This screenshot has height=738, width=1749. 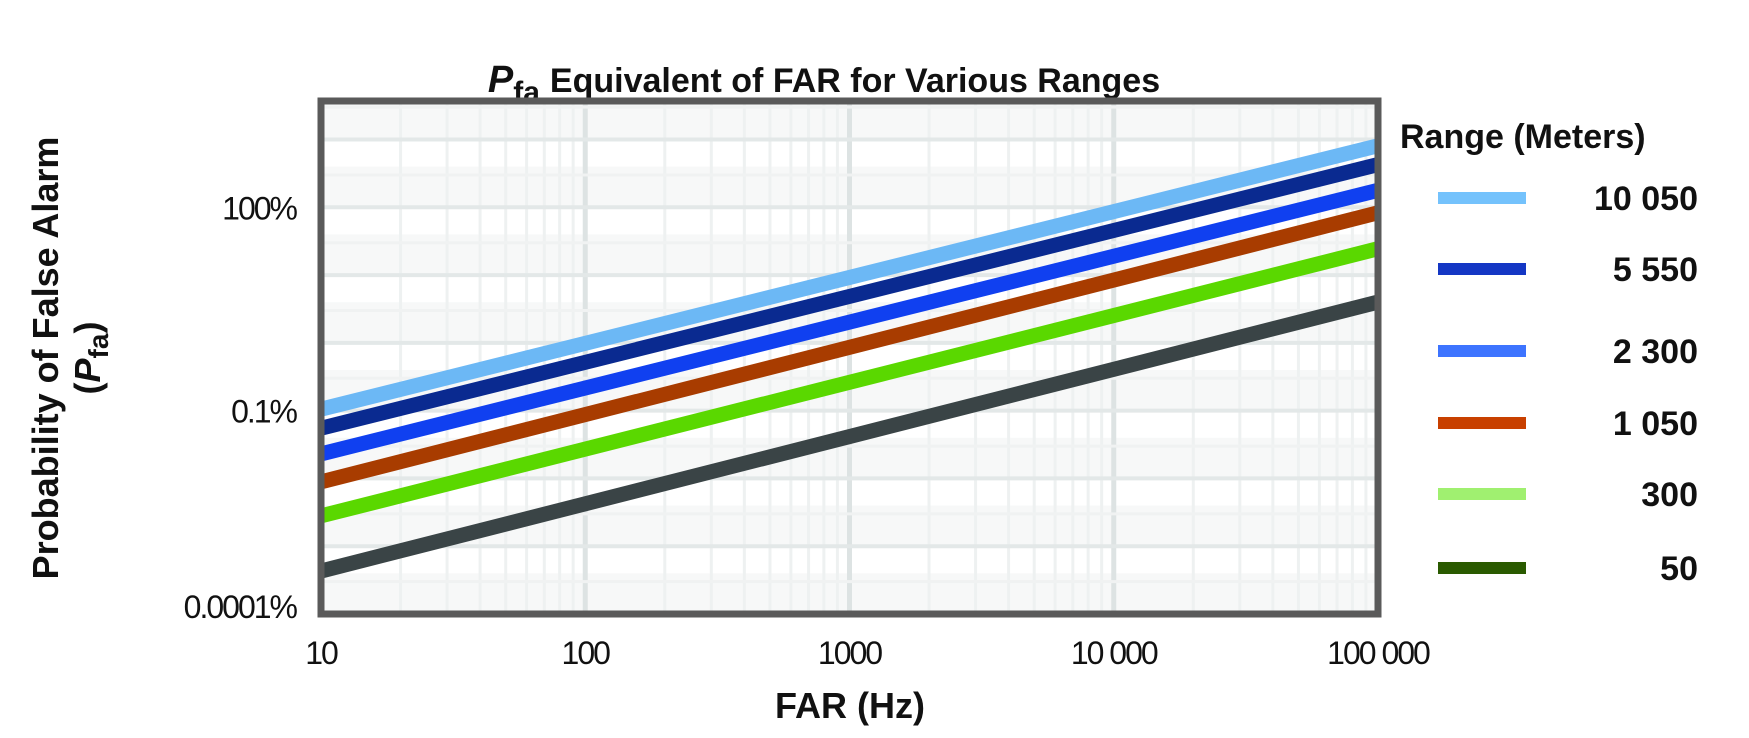 I want to click on legend-item: 300, so click(x=1568, y=495).